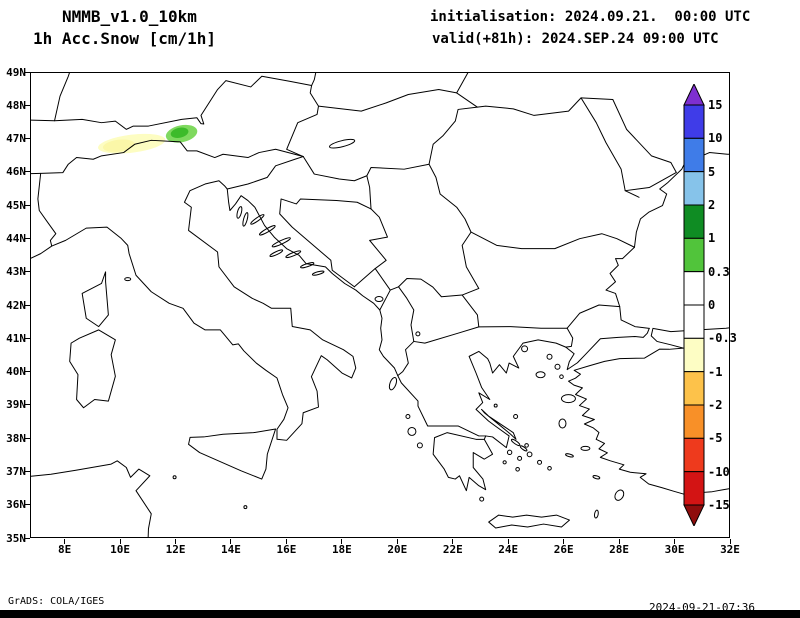 The image size is (800, 618). Describe the element at coordinates (16, 105) in the screenshot. I see `y-axis-label: 48N` at that location.